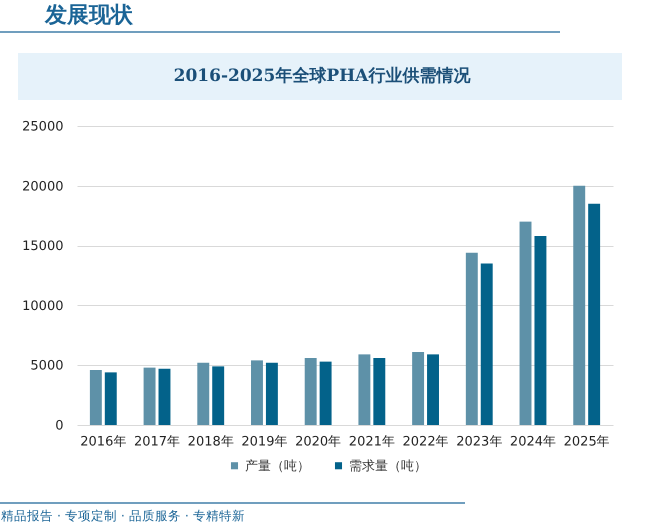 This screenshot has height=526, width=645. What do you see at coordinates (479, 442) in the screenshot?
I see `x-tick-label: 2023年` at bounding box center [479, 442].